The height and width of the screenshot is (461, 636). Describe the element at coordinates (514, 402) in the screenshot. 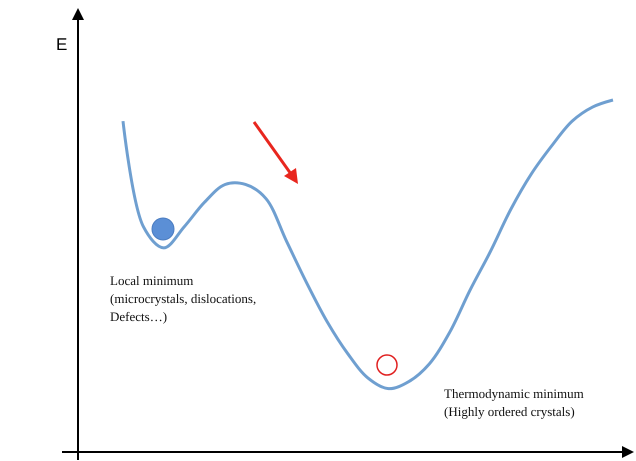

I see `annotation: Thermodynamic minimum (Highly ordered crystals)` at that location.